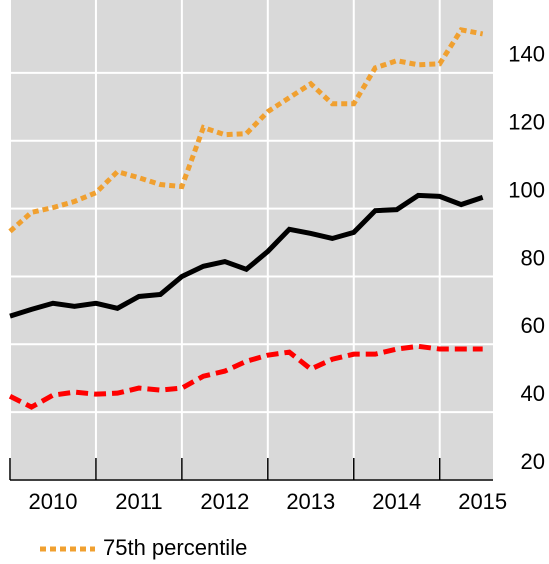 Image resolution: width=549 pixels, height=564 pixels. What do you see at coordinates (526, 122) in the screenshot?
I see `y-tick-label: 120` at bounding box center [526, 122].